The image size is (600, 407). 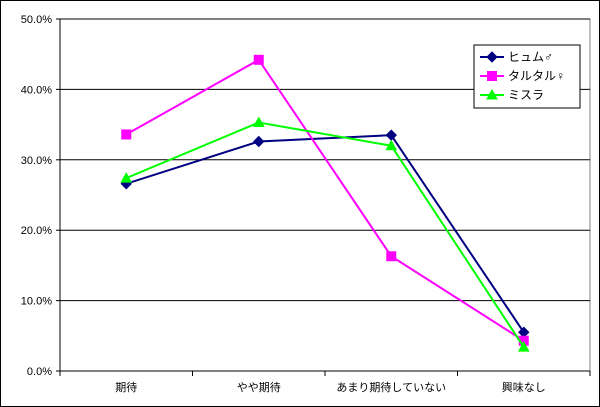 I want to click on y-tick-label: 40.0%, so click(x=36, y=90).